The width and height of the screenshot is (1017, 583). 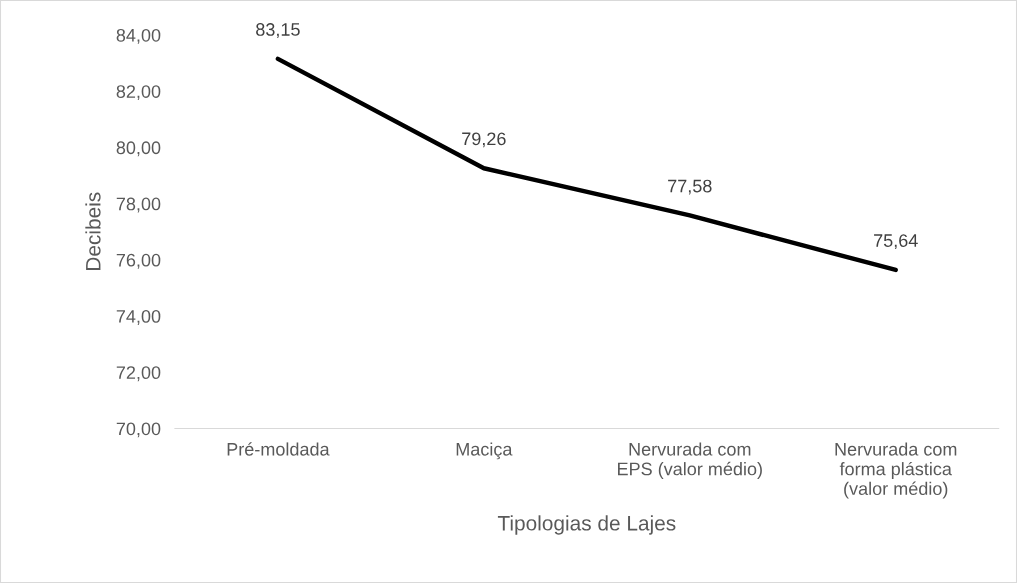 What do you see at coordinates (278, 449) in the screenshot?
I see `x-tick-label: Pré-moldada` at bounding box center [278, 449].